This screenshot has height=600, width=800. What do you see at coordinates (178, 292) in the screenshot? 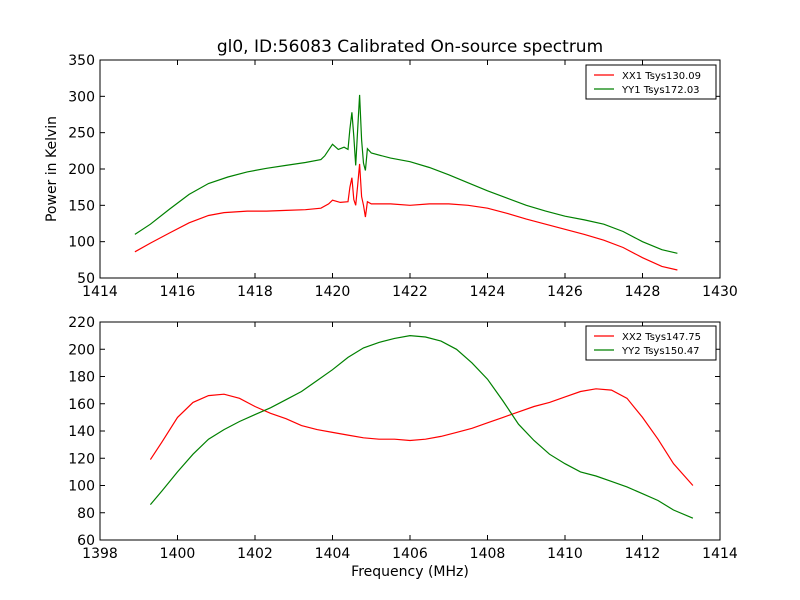
I see `x-tick-label: 1416` at bounding box center [178, 292].